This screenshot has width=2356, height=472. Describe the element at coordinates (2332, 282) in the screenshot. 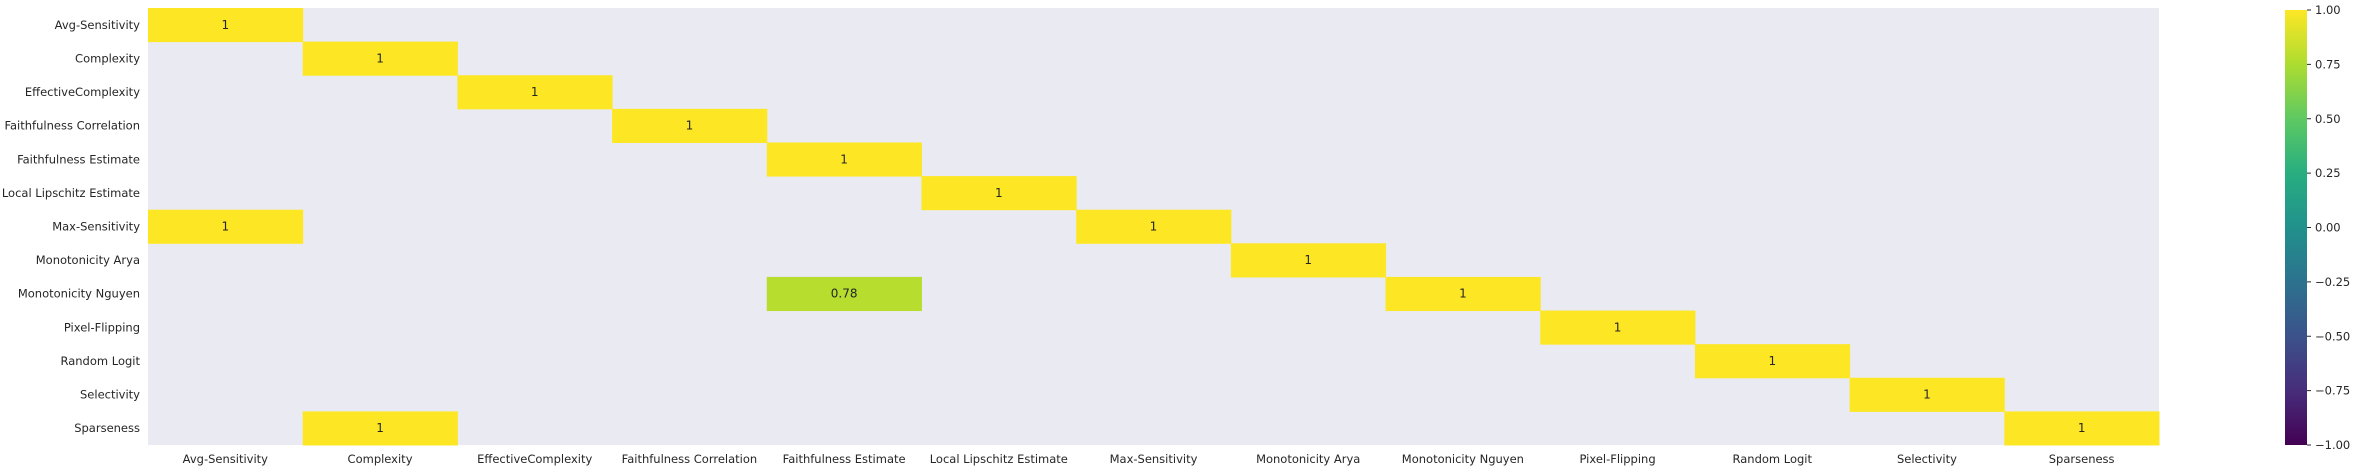

I see `colorbar-tick-label: −0.25` at that location.